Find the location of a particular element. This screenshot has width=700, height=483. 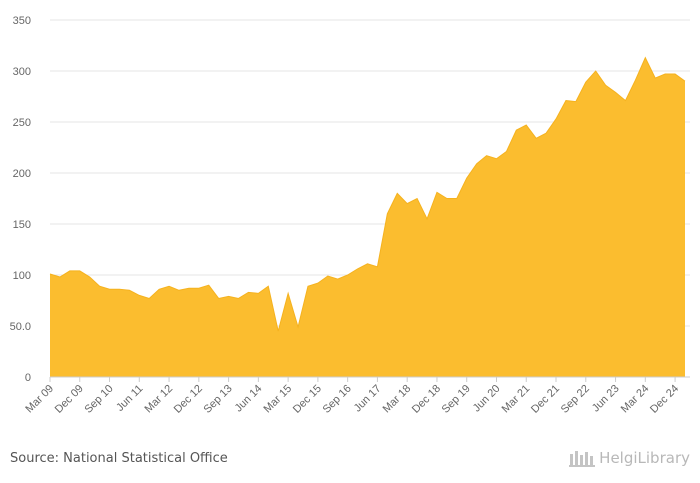

x-tick-label: Dec 09 is located at coordinates (69, 399).